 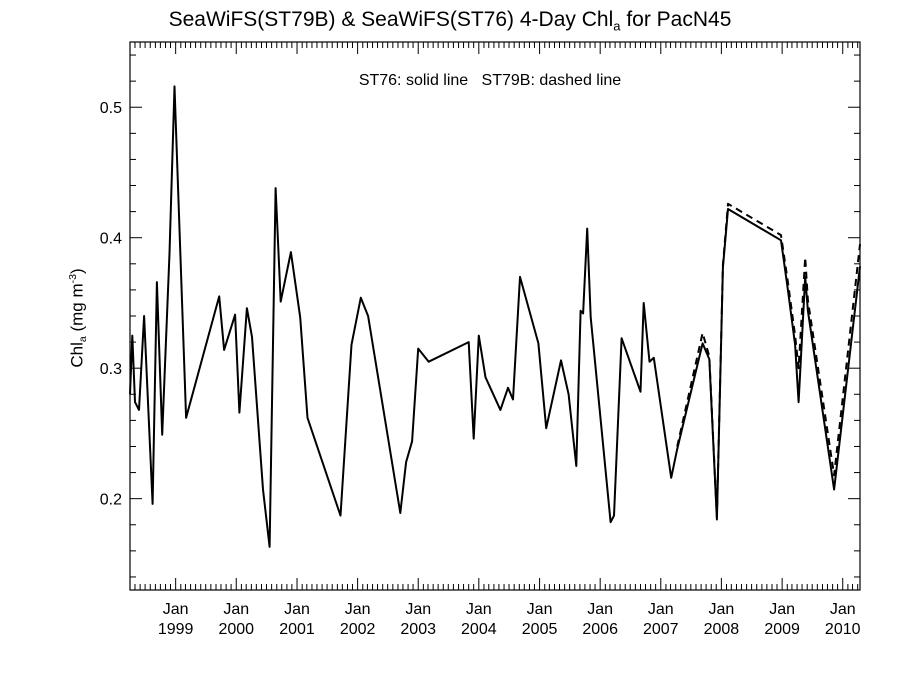 What do you see at coordinates (176, 629) in the screenshot?
I see `x-tick-year-label: 1999` at bounding box center [176, 629].